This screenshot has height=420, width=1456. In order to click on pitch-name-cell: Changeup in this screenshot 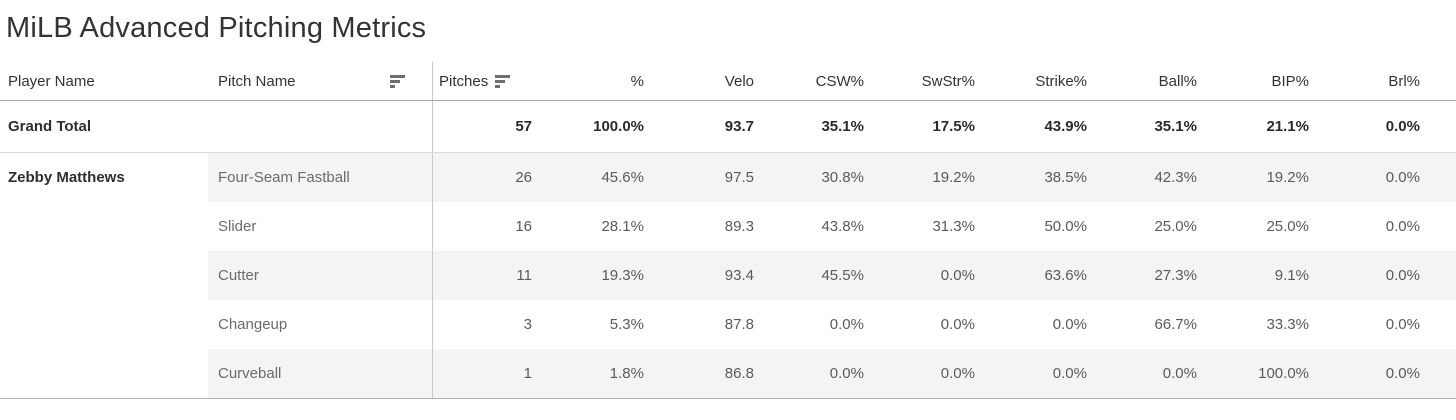, I will do `click(253, 324)`.